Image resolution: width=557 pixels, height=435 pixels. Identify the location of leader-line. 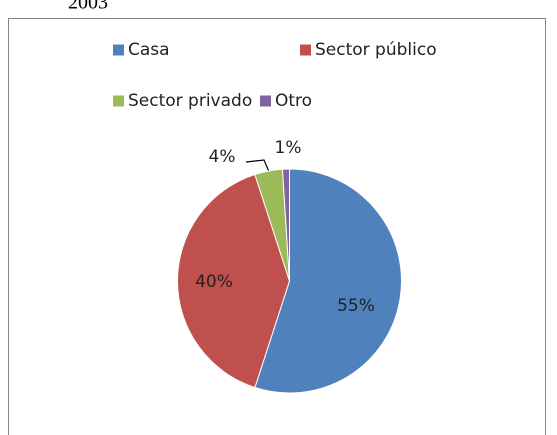
(258, 167).